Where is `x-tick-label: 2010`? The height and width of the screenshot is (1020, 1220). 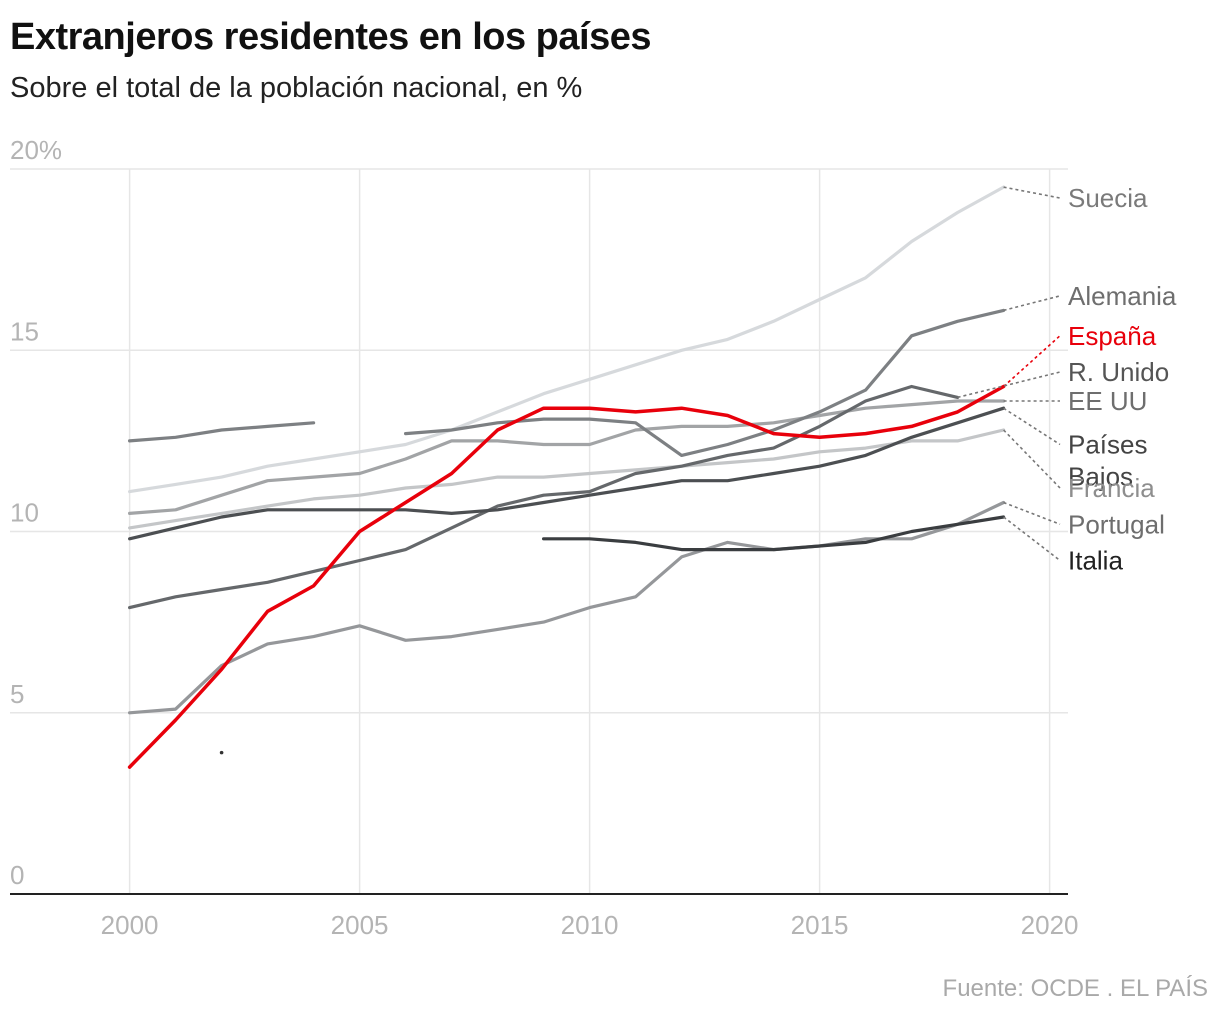 x-tick-label: 2010 is located at coordinates (590, 925).